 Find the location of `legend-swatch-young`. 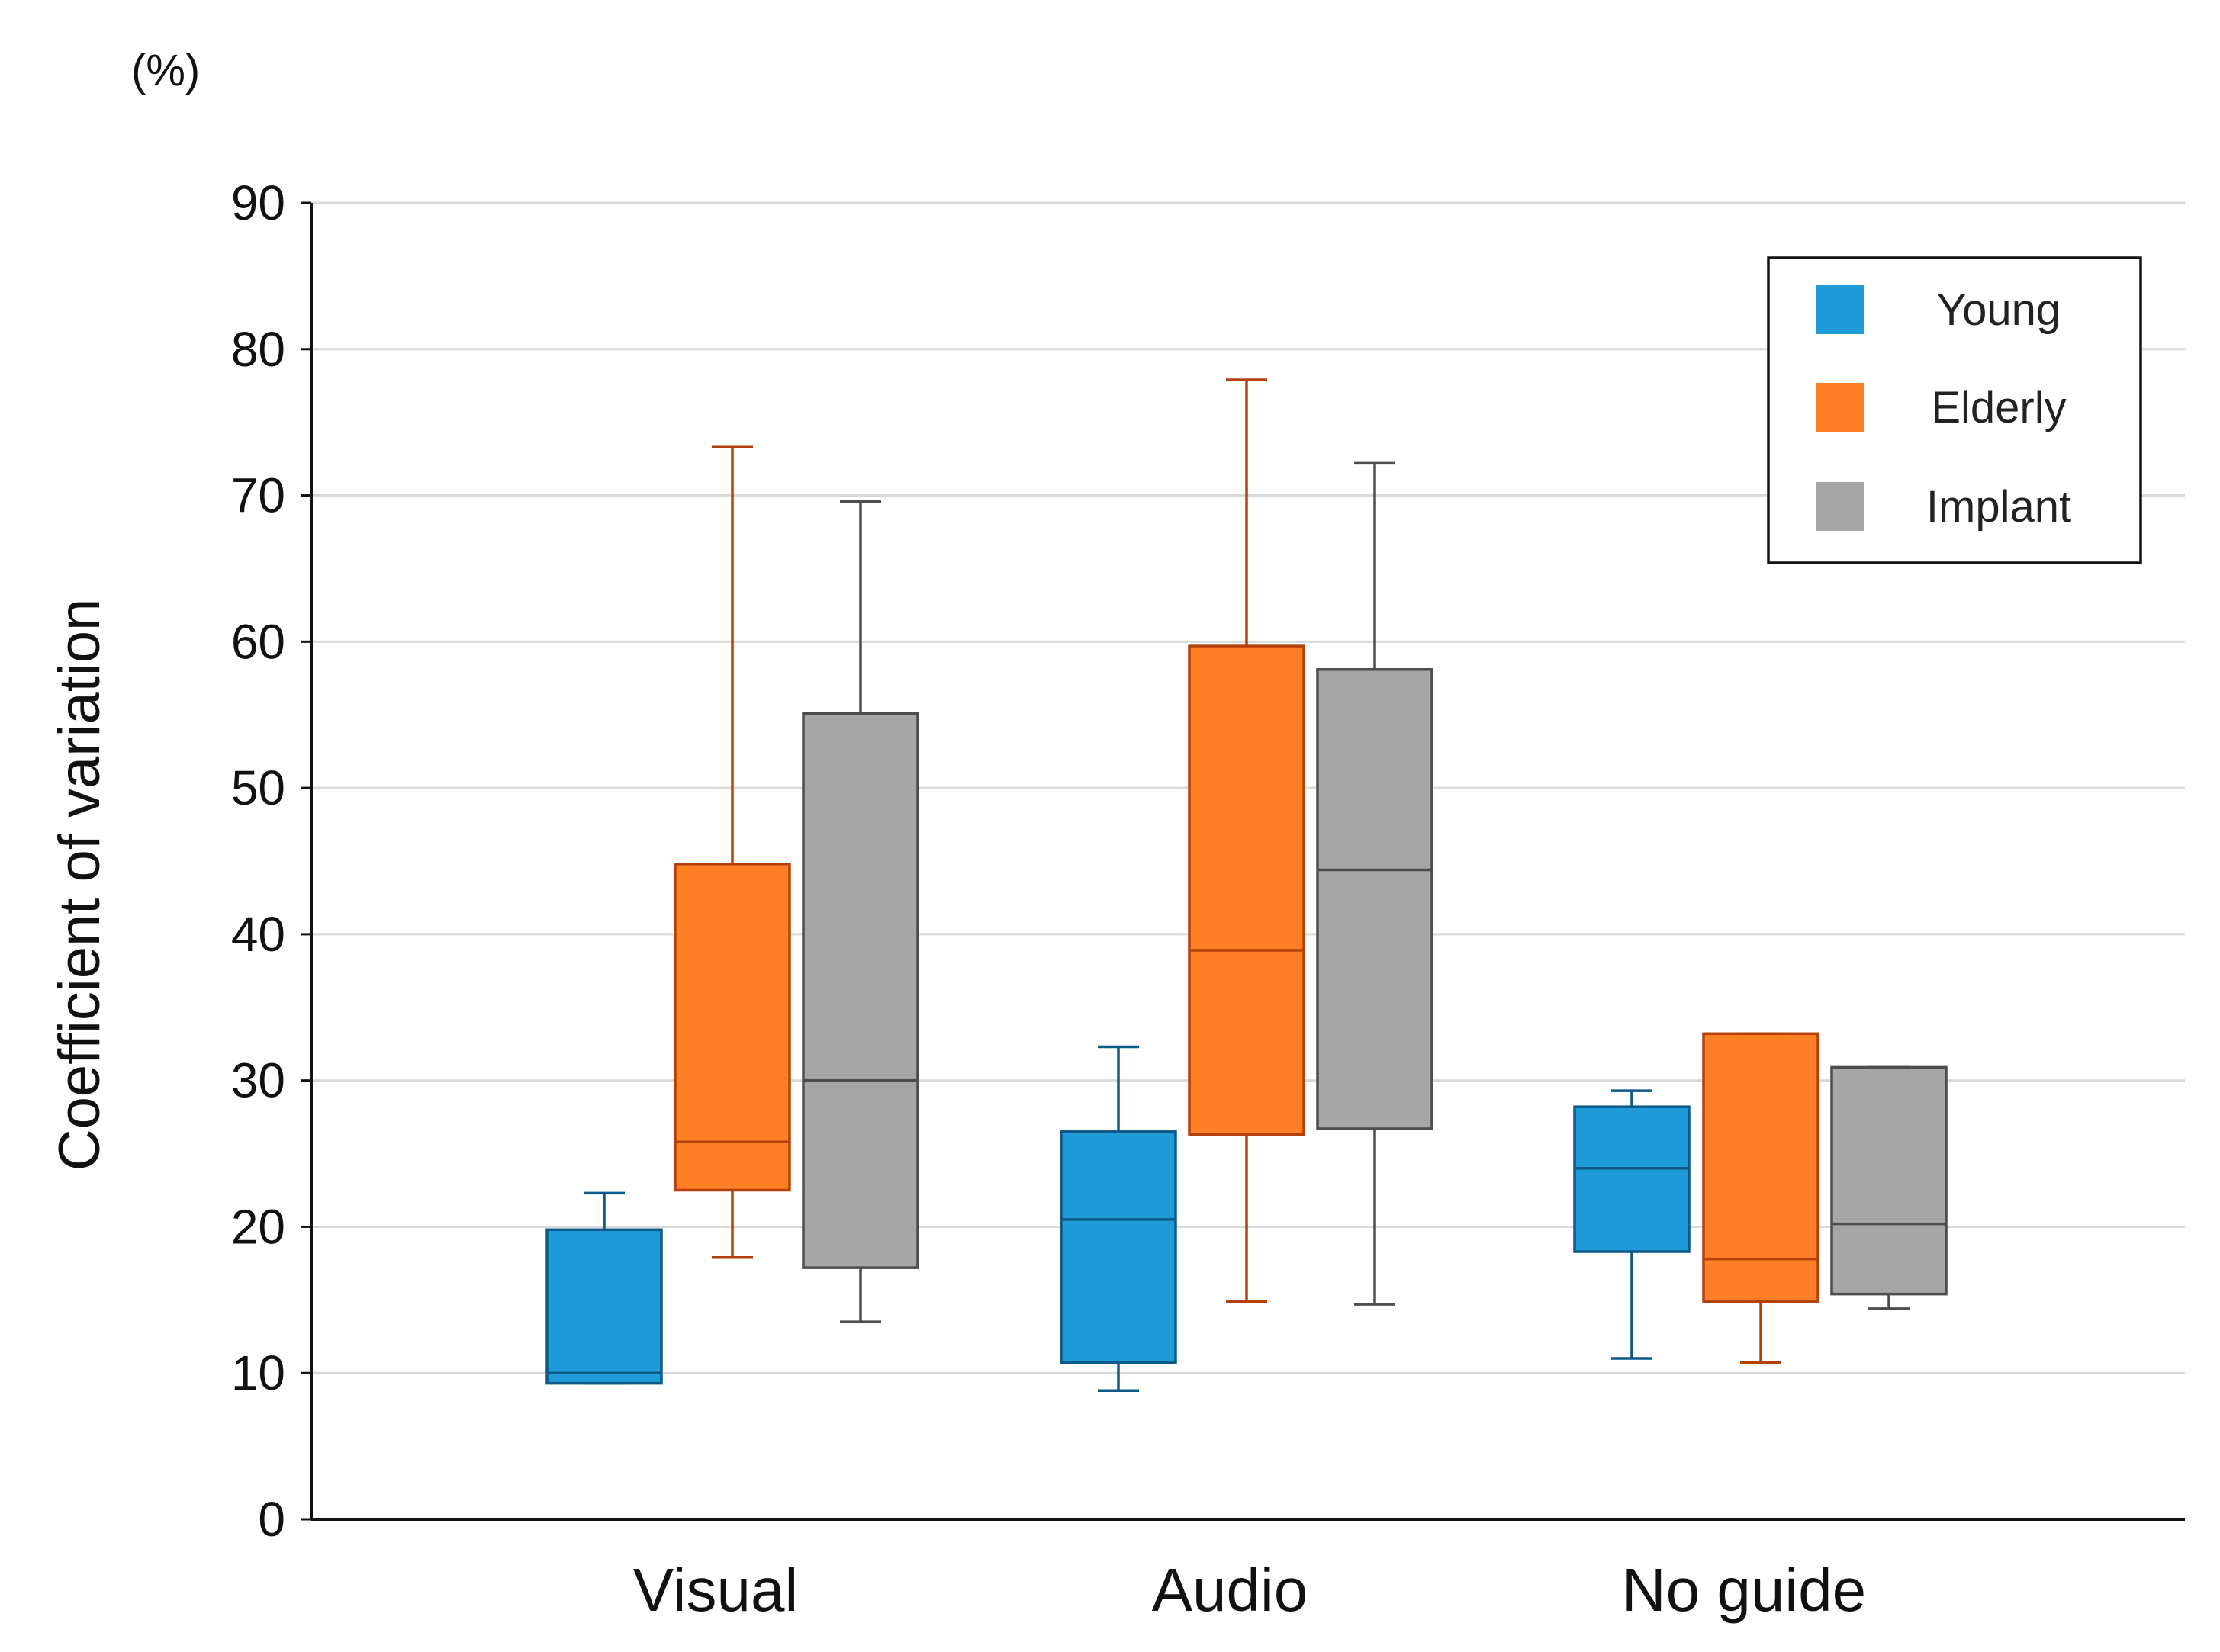

legend-swatch-young is located at coordinates (1840, 309).